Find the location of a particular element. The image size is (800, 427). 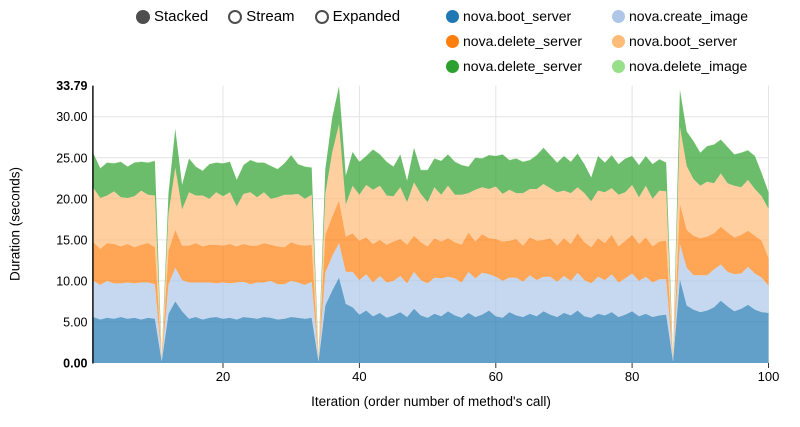

y-tick-label: 25.00 is located at coordinates (71, 158).